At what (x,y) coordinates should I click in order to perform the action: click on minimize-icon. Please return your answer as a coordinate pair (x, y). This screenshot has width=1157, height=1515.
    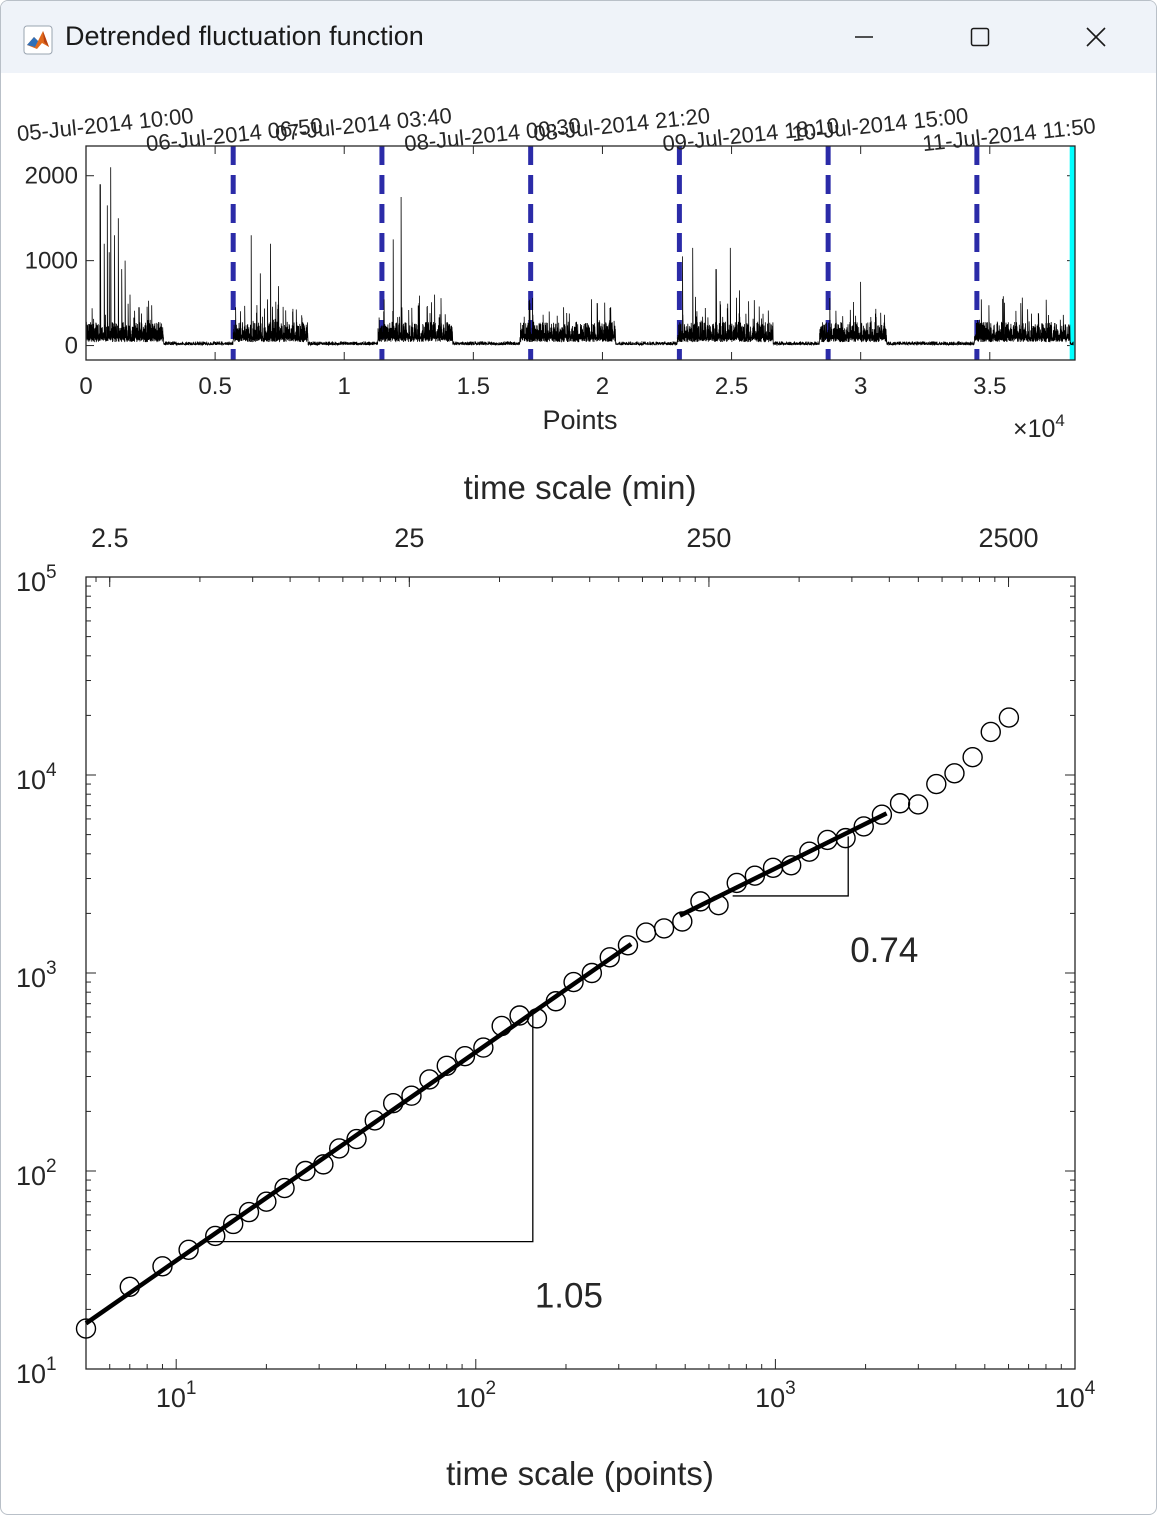
    Looking at the image, I should click on (864, 37).